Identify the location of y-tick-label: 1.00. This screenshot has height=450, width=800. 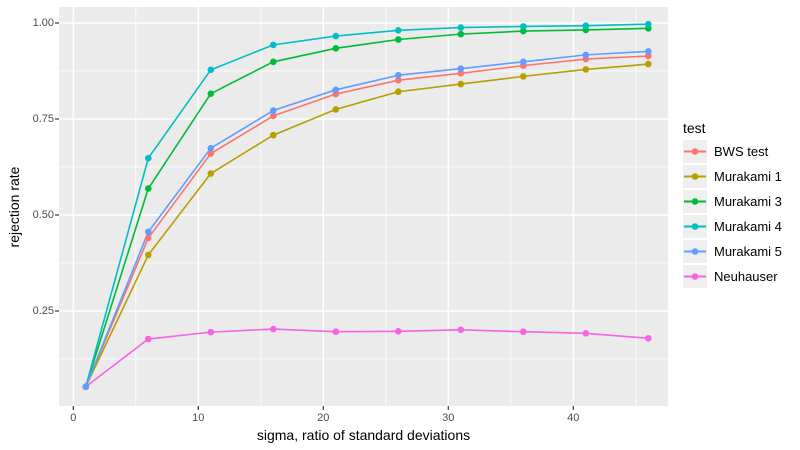
(43, 23).